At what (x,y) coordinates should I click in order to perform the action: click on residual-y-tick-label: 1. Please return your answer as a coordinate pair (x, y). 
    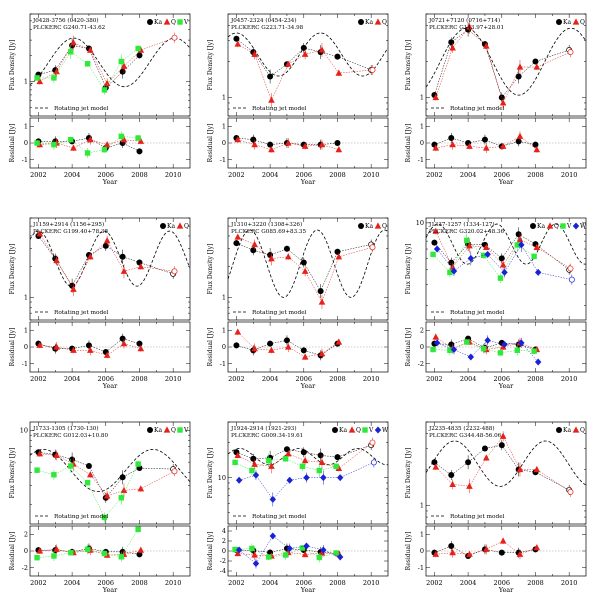
    Looking at the image, I should click on (224, 331).